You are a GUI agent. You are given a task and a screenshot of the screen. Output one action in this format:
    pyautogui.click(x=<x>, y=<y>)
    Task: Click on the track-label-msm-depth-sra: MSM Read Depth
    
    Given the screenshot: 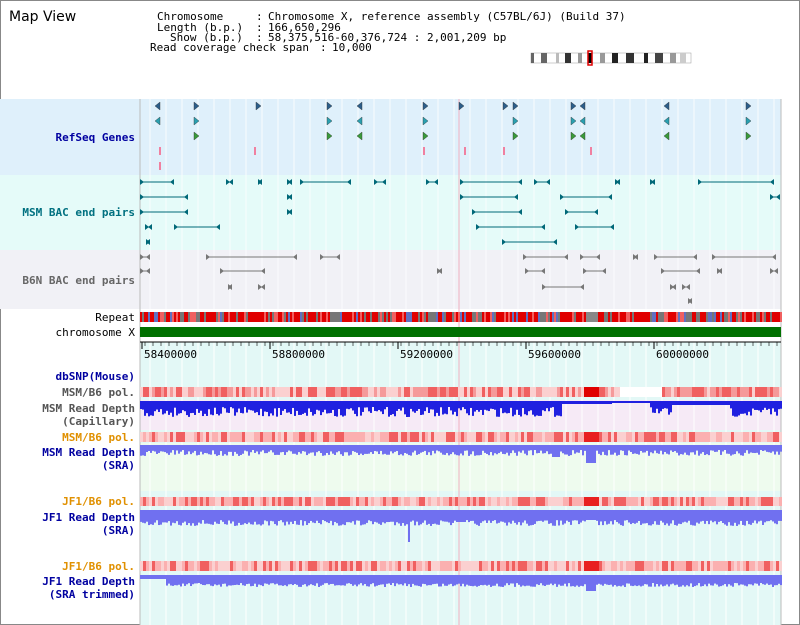 What is the action you would take?
    pyautogui.click(x=88, y=452)
    